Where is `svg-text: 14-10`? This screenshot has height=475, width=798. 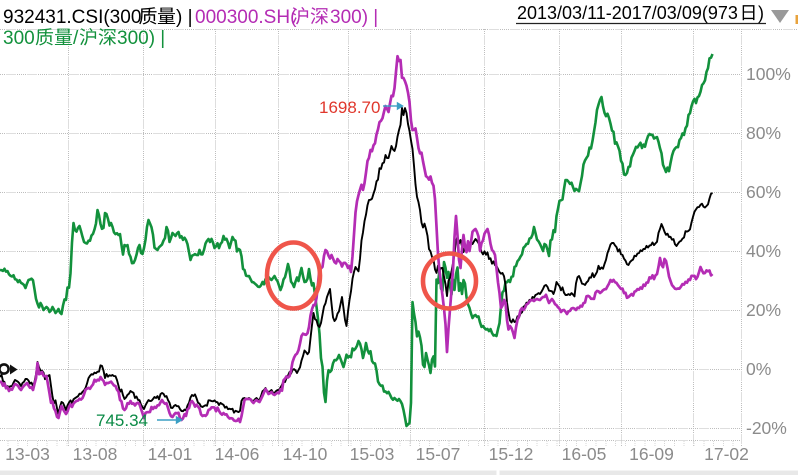 svg-text: 14-10 is located at coordinates (305, 454).